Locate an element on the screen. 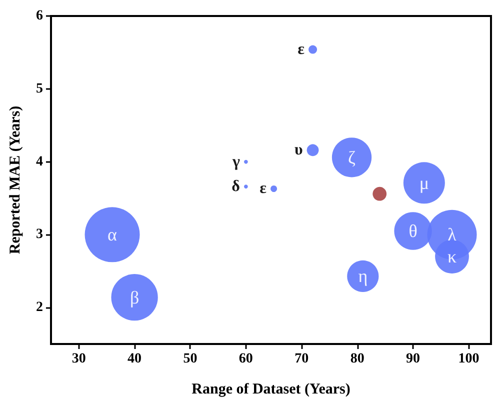 Image resolution: width=493 pixels, height=402 pixels. y-tick-label: 2 is located at coordinates (39, 308).